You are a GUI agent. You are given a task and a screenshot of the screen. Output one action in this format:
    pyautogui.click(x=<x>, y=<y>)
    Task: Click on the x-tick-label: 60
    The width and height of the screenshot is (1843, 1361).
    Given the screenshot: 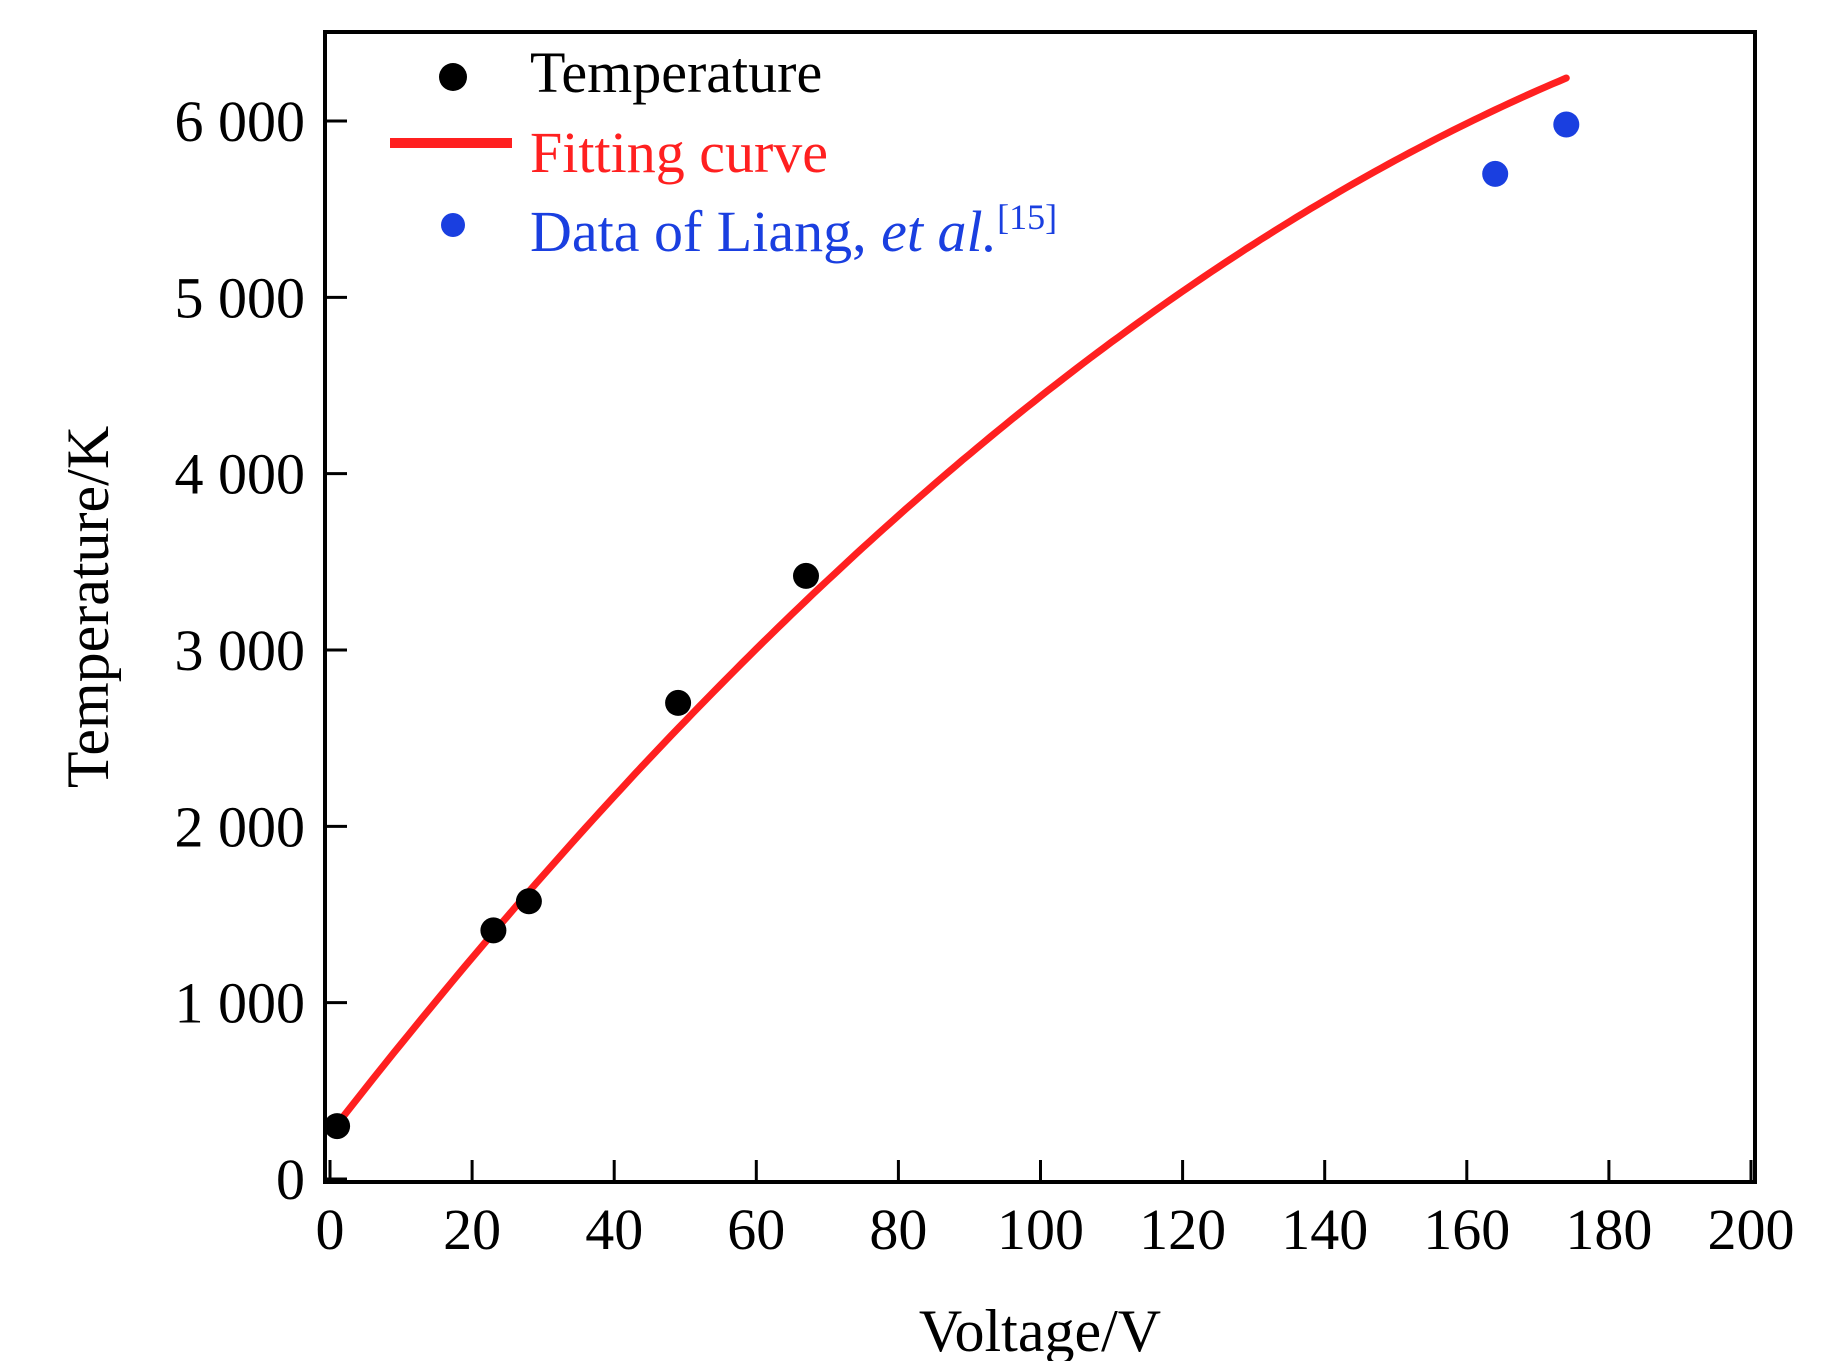 What is the action you would take?
    pyautogui.click(x=756, y=1229)
    